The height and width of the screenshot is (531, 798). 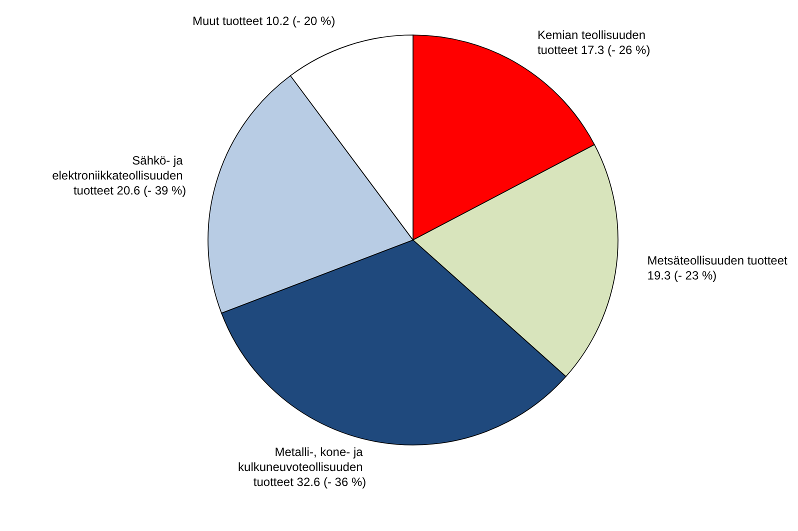 I want to click on slice-label: Muut tuotteet 10.2 (- 20 %), so click(x=264, y=21).